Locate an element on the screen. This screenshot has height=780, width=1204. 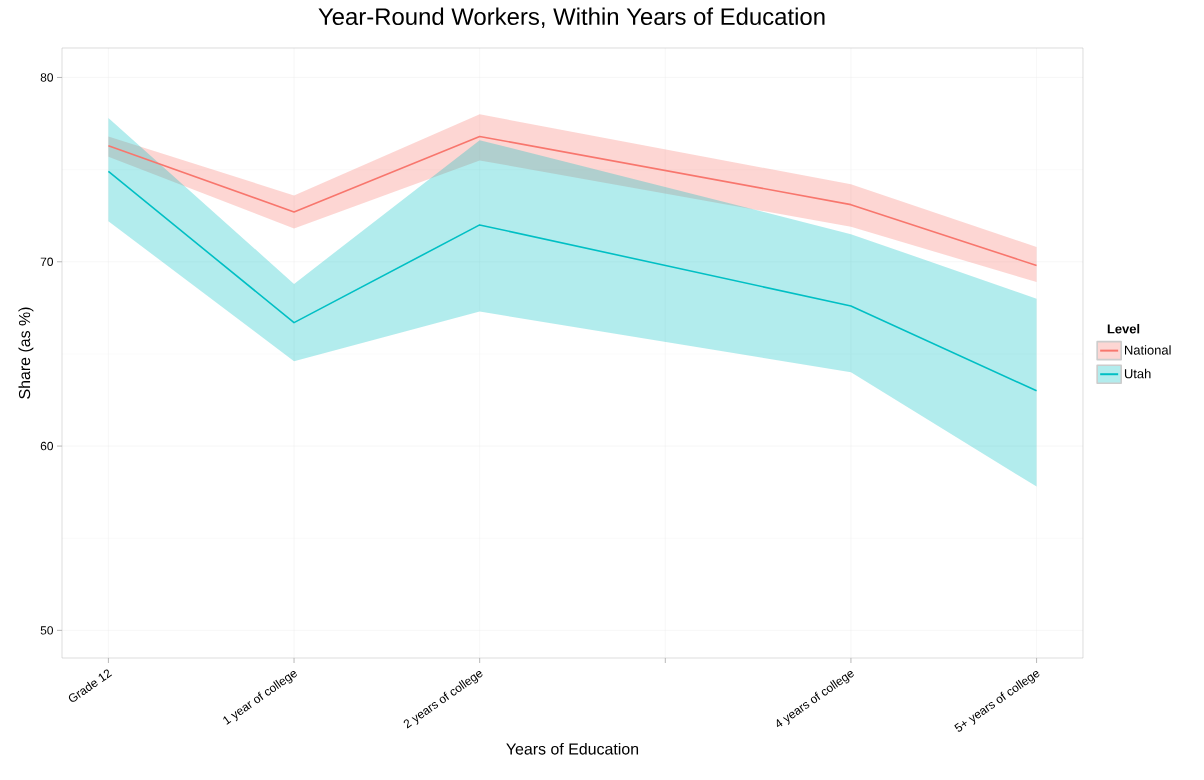
line-series is located at coordinates (572, 201).